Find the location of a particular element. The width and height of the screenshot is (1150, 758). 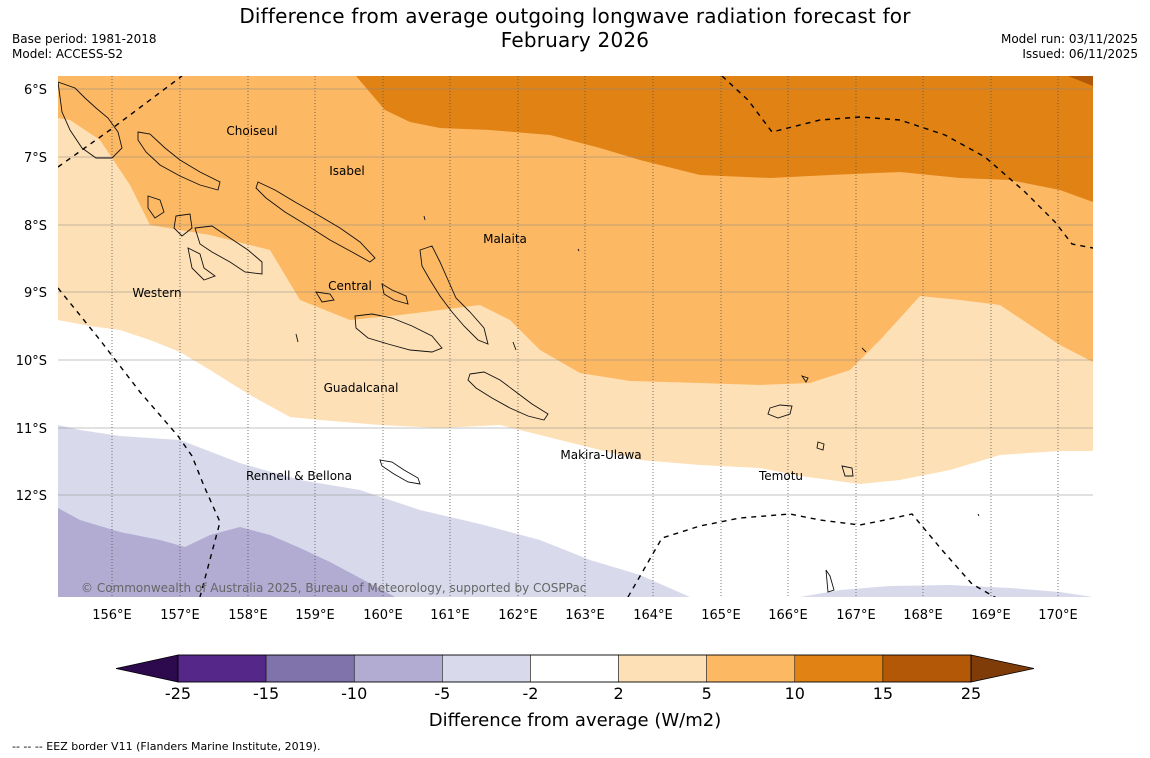

meta-left: Base period: 1981-2018 Model: ACCESS-S2 is located at coordinates (84, 47).